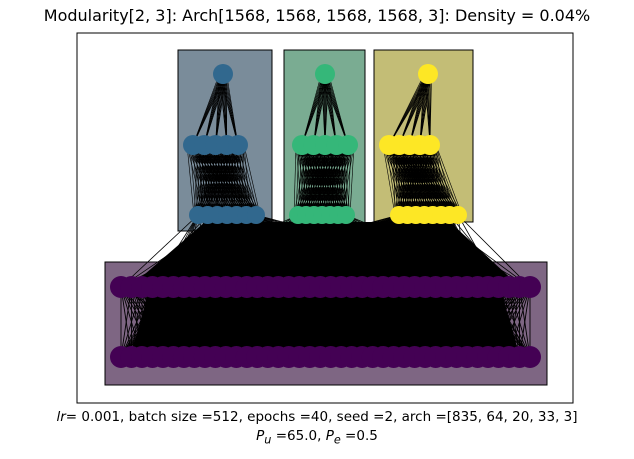 The width and height of the screenshot is (634, 459). What do you see at coordinates (325, 322) in the screenshot?
I see `dense-edge-block` at bounding box center [325, 322].